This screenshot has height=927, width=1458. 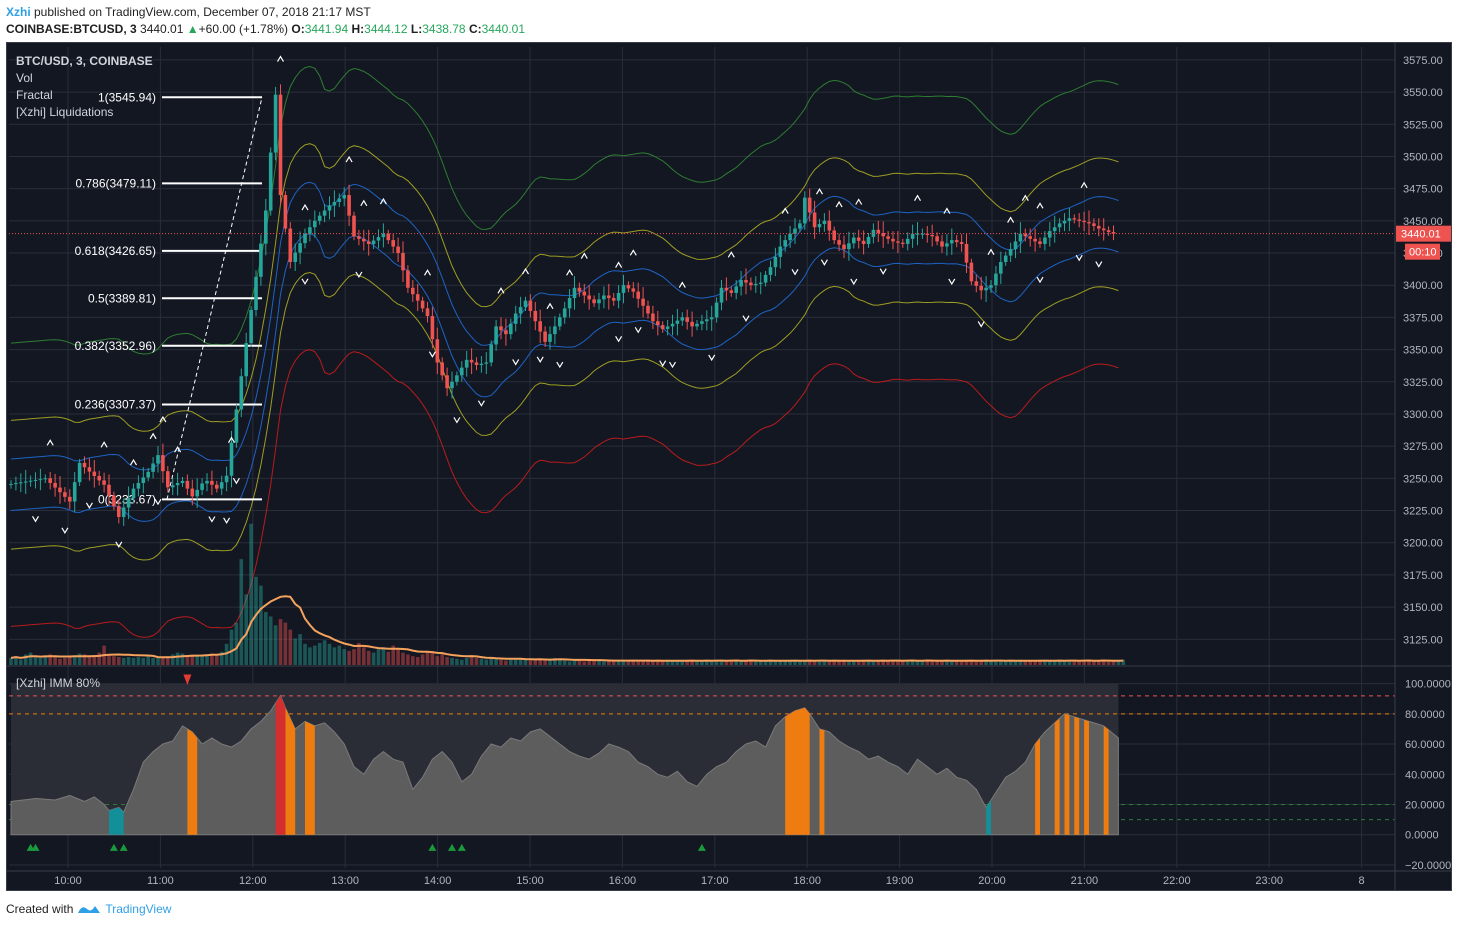 What do you see at coordinates (1423, 640) in the screenshot?
I see `price-tick-label: 3125.00` at bounding box center [1423, 640].